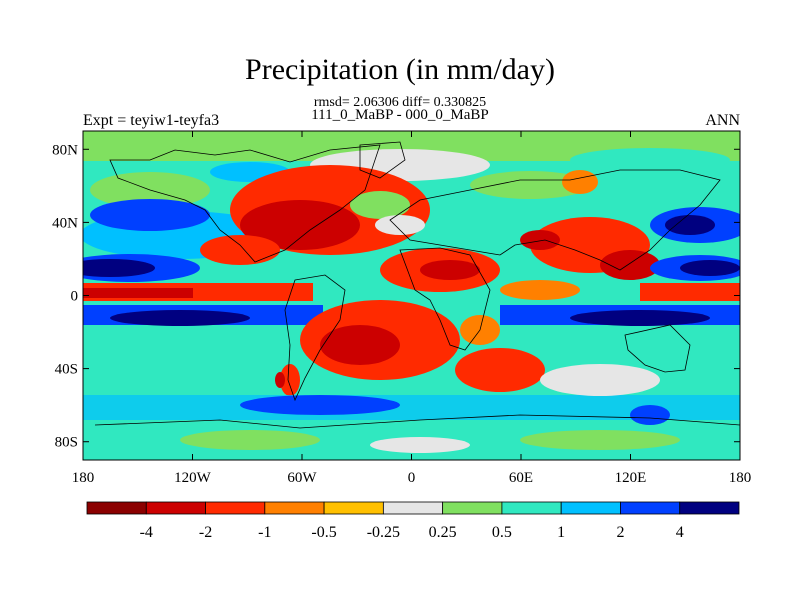  What do you see at coordinates (400, 69) in the screenshot?
I see `map-title: Precipitation (in mm/day)` at bounding box center [400, 69].